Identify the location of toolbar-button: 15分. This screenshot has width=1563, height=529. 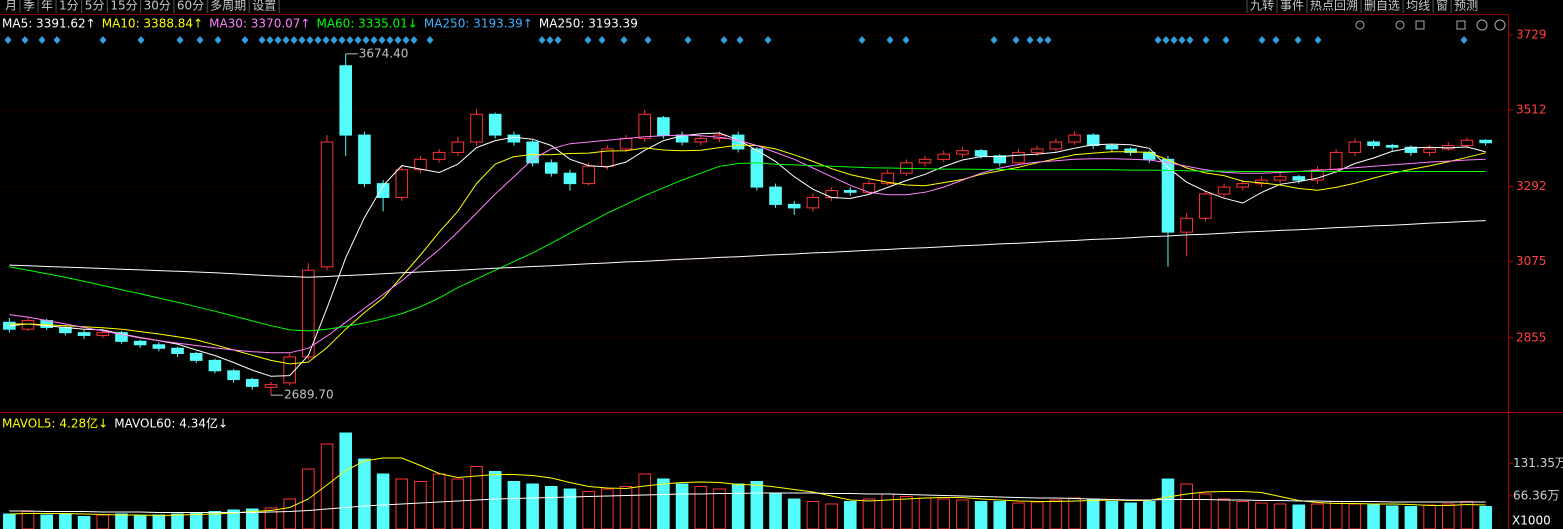
(123, 6).